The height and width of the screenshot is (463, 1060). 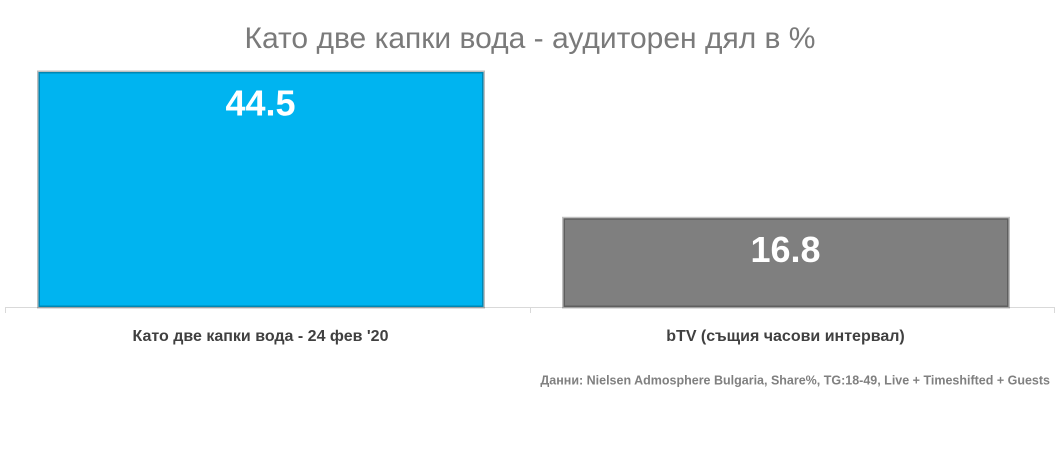 What do you see at coordinates (261, 336) in the screenshot?
I see `x-tick-label: Като две капки вода - 24 фев '20` at bounding box center [261, 336].